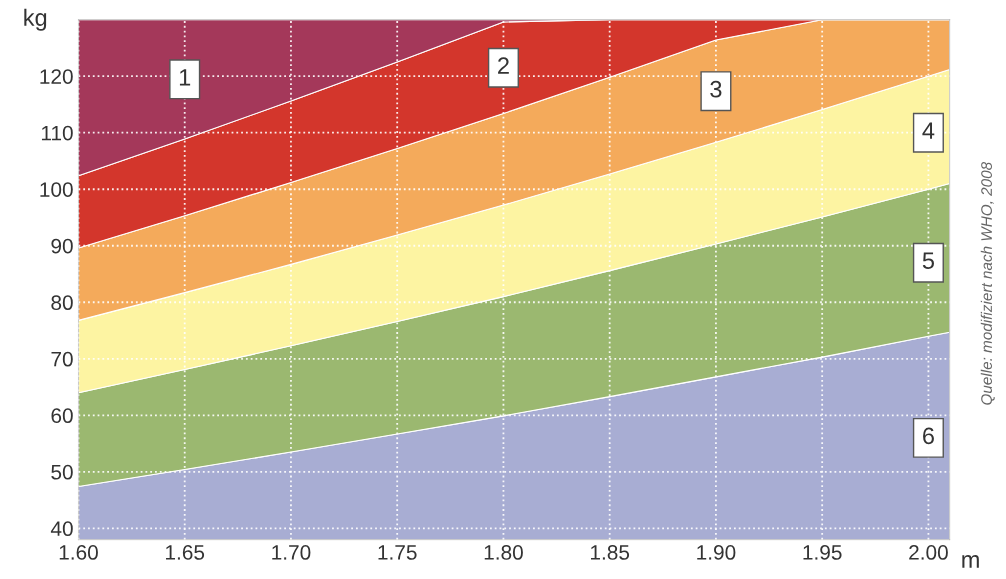 This screenshot has width=1006, height=579. Describe the element at coordinates (822, 552) in the screenshot. I see `x-tick-label: 1.95` at that location.